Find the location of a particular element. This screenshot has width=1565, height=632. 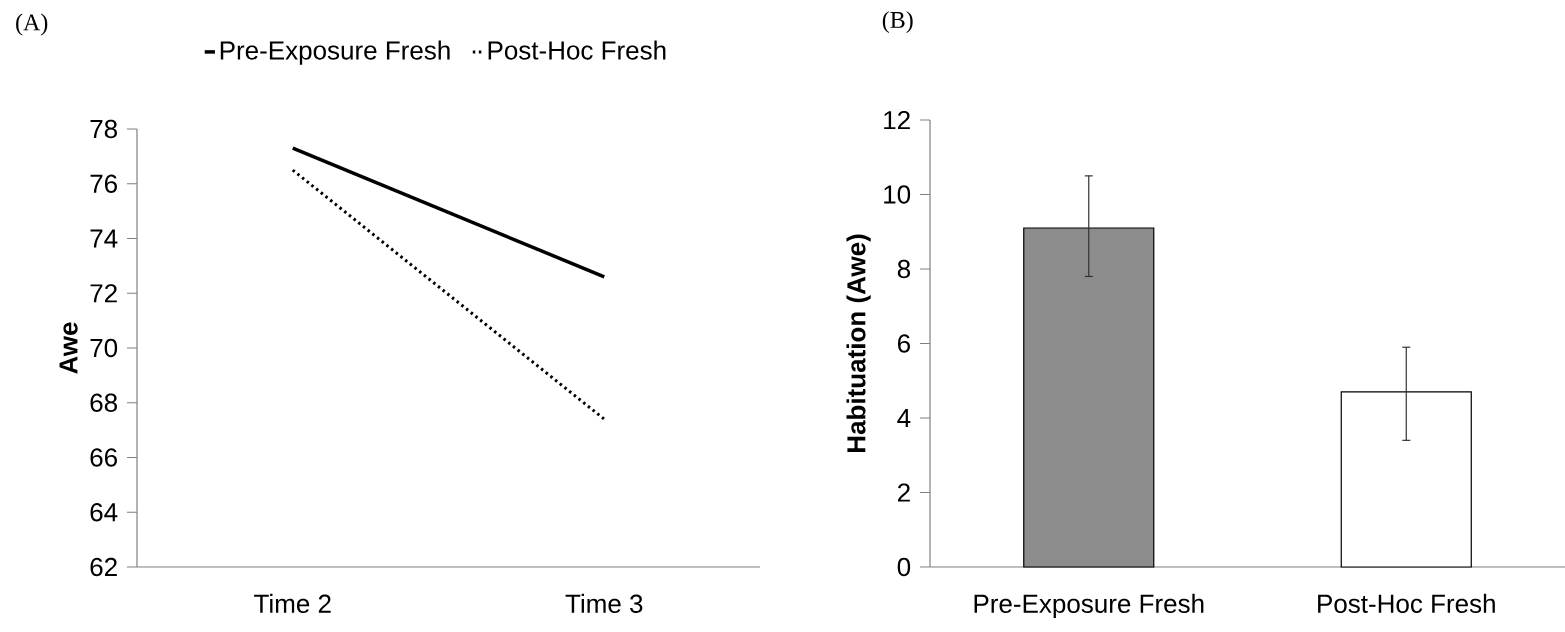

legend-label: Pre-Exposure Fresh is located at coordinates (335, 52).